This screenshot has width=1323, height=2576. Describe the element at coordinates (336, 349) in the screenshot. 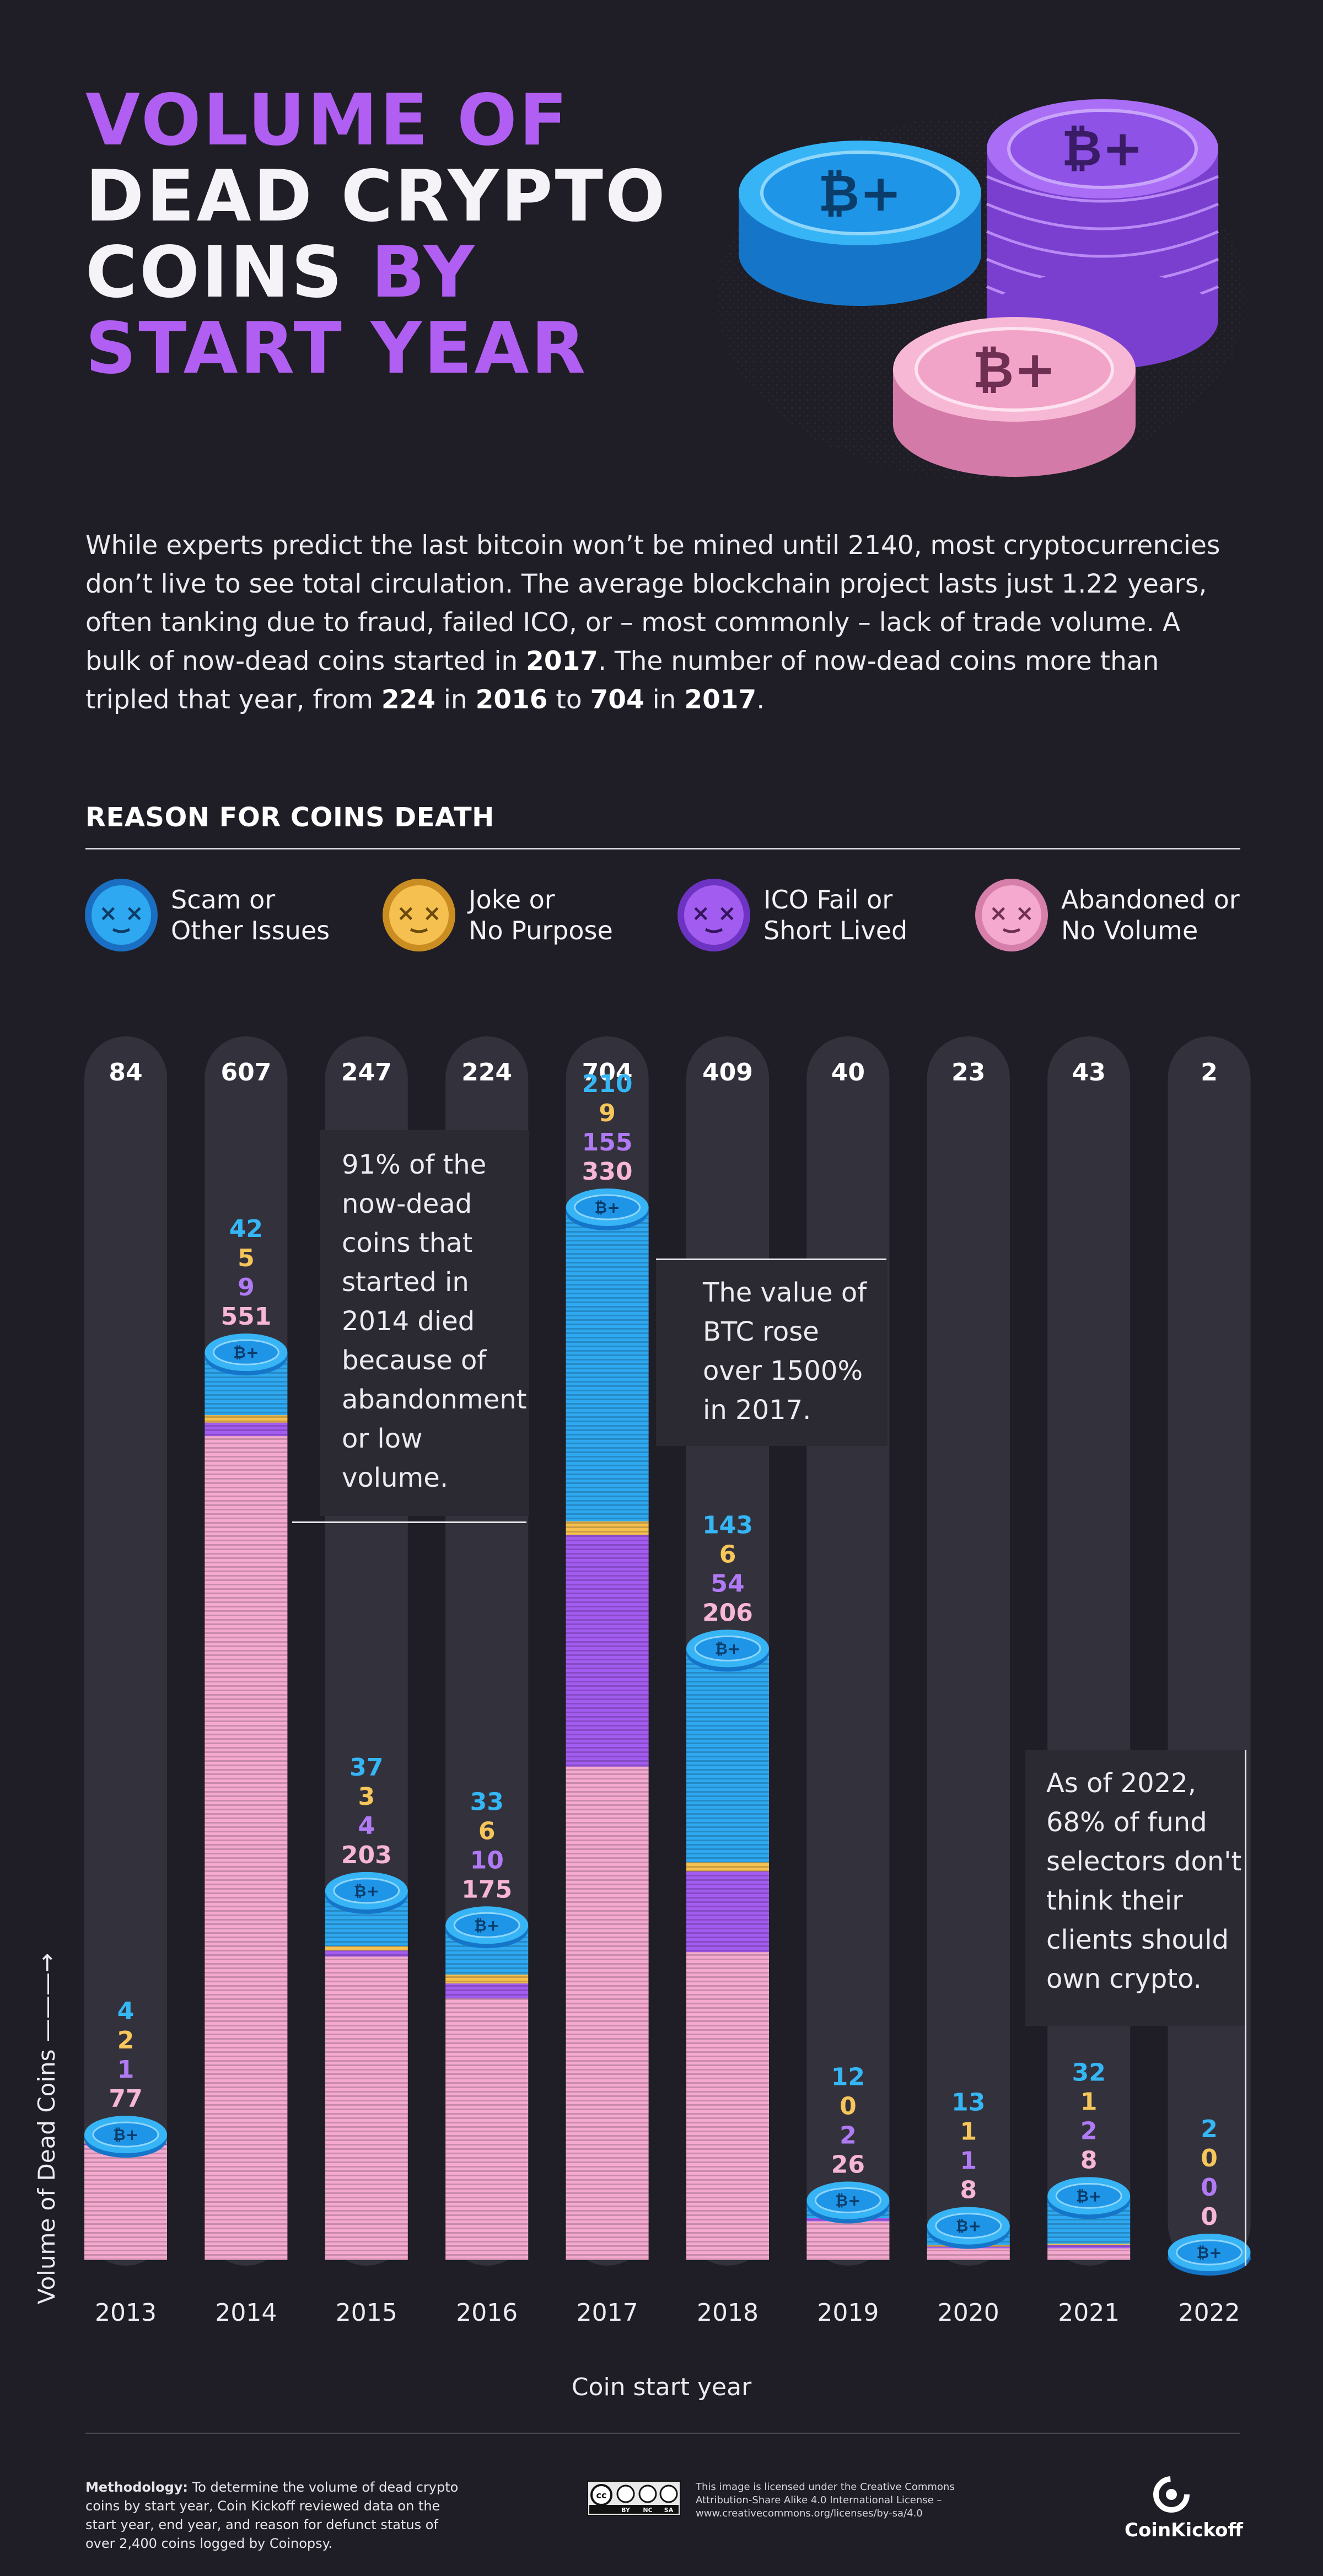

I see `title-line-4: START YEAR` at that location.